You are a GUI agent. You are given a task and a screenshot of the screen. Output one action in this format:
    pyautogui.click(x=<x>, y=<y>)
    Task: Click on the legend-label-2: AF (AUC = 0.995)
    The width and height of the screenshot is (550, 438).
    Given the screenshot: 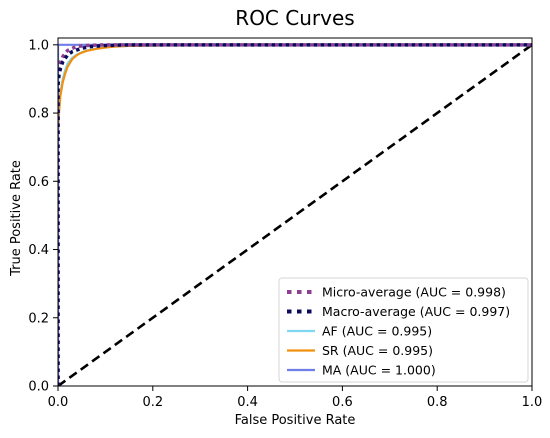 What is the action you would take?
    pyautogui.click(x=377, y=331)
    